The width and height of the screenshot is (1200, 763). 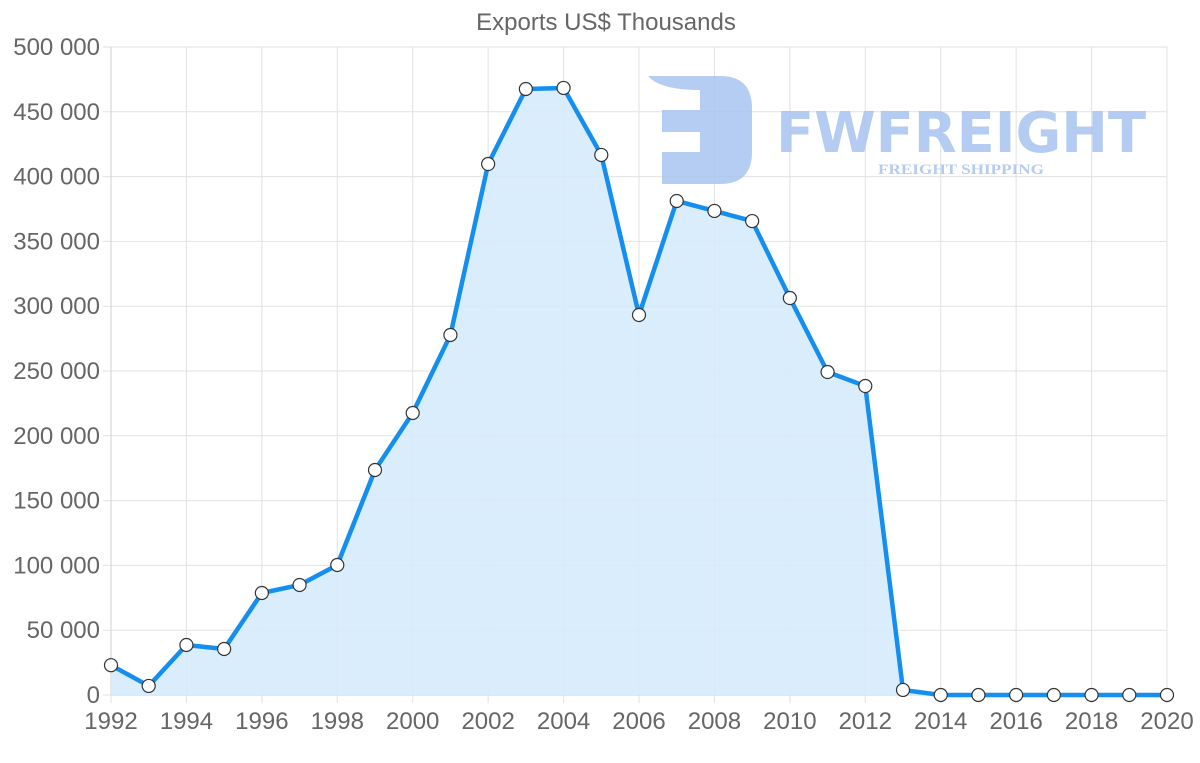 What do you see at coordinates (56, 177) in the screenshot?
I see `y-tick-label: 400 000` at bounding box center [56, 177].